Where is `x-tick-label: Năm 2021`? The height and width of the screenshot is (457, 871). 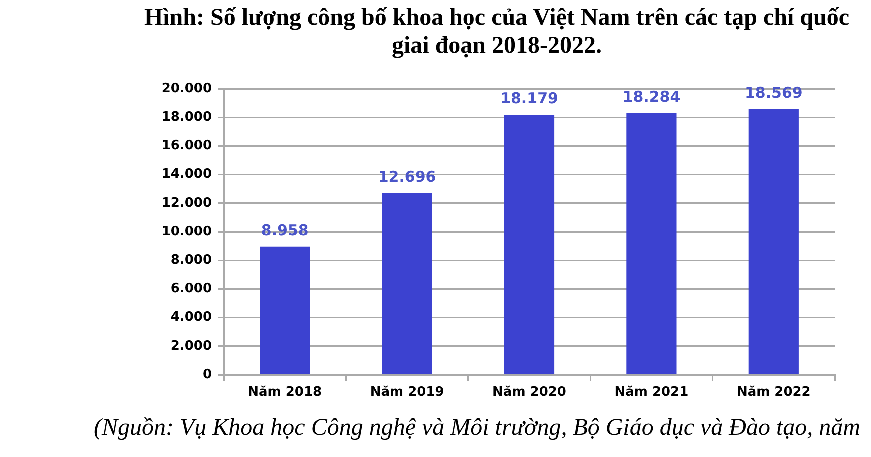 x-tick-label: Năm 2021 is located at coordinates (651, 392).